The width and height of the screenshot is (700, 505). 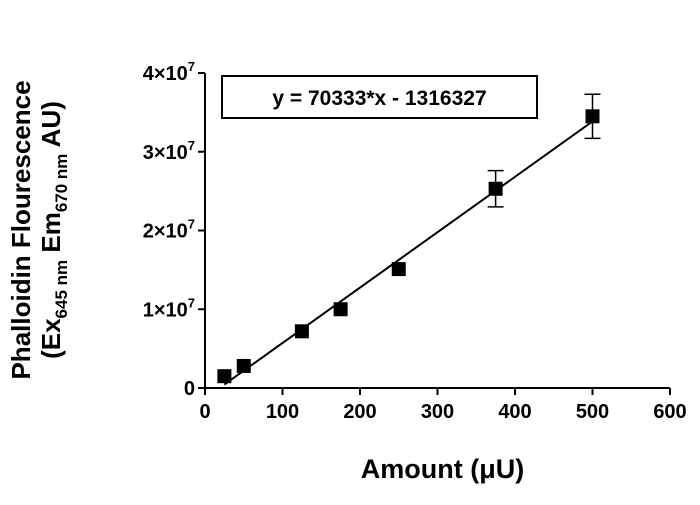 What do you see at coordinates (51, 236) in the screenshot?
I see `label-part: Em` at bounding box center [51, 236].